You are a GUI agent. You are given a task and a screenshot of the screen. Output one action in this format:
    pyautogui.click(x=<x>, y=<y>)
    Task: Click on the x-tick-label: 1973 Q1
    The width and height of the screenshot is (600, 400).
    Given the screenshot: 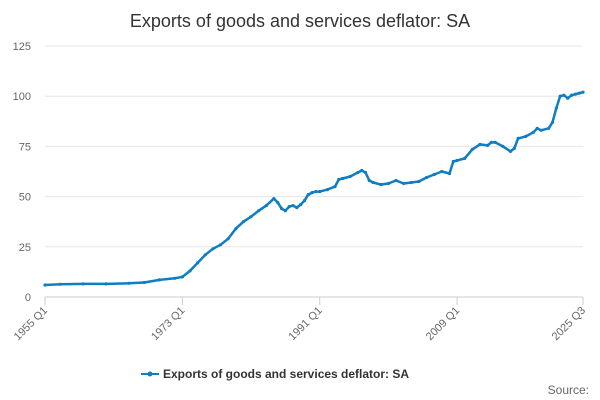 What is the action you would take?
    pyautogui.click(x=168, y=324)
    